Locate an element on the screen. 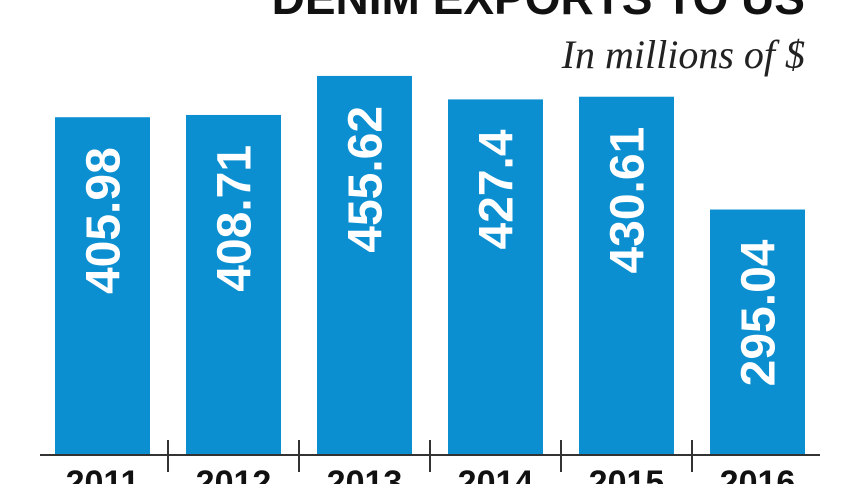 This screenshot has width=860, height=484. value-label: 455.62 is located at coordinates (366, 179).